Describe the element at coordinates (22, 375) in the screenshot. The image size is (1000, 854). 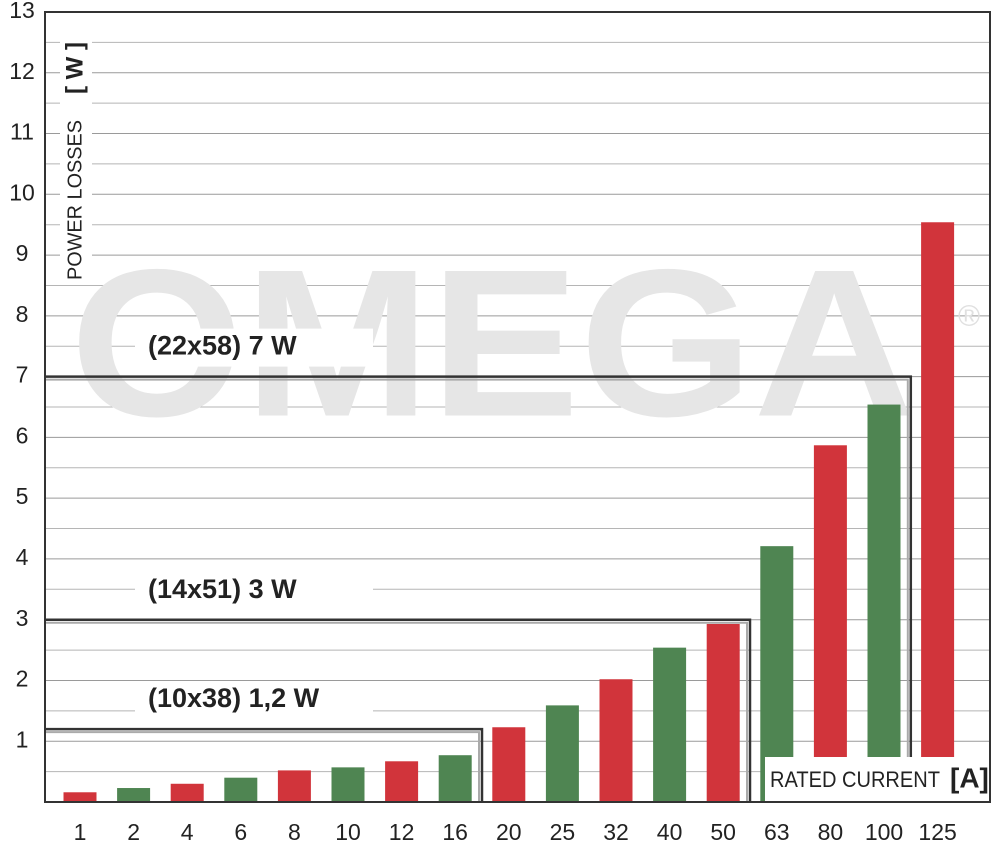
I see `y-tick-label: 7` at that location.